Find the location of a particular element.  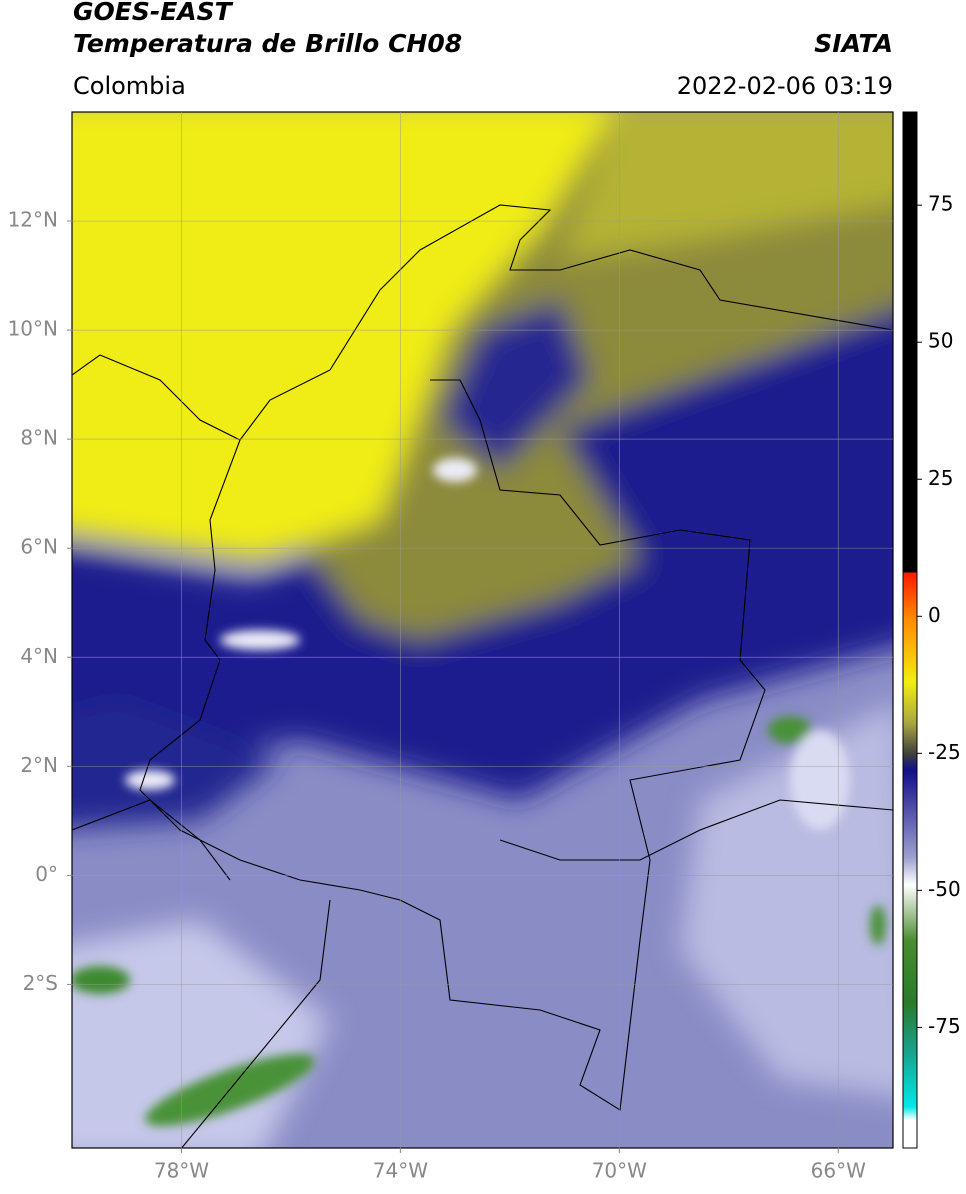

subtitle: Temperatura de Brillo CH08 is located at coordinates (267, 43).